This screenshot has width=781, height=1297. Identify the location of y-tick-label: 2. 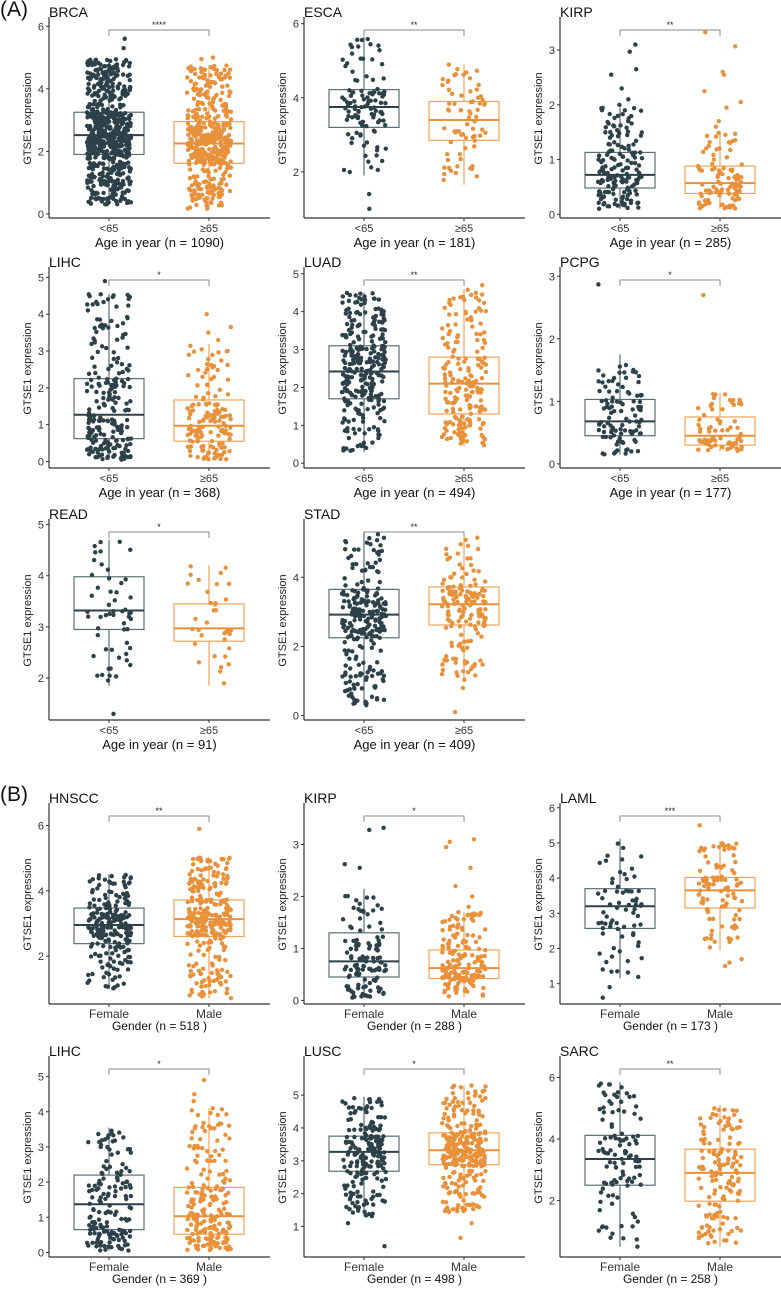
(41, 389).